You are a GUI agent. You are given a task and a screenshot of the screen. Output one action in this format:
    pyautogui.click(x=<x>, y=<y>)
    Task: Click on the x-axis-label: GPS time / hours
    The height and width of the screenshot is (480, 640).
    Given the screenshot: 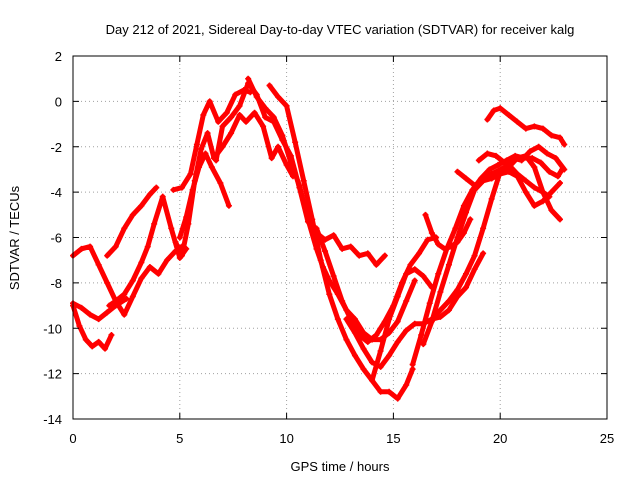 What is the action you would take?
    pyautogui.click(x=340, y=466)
    